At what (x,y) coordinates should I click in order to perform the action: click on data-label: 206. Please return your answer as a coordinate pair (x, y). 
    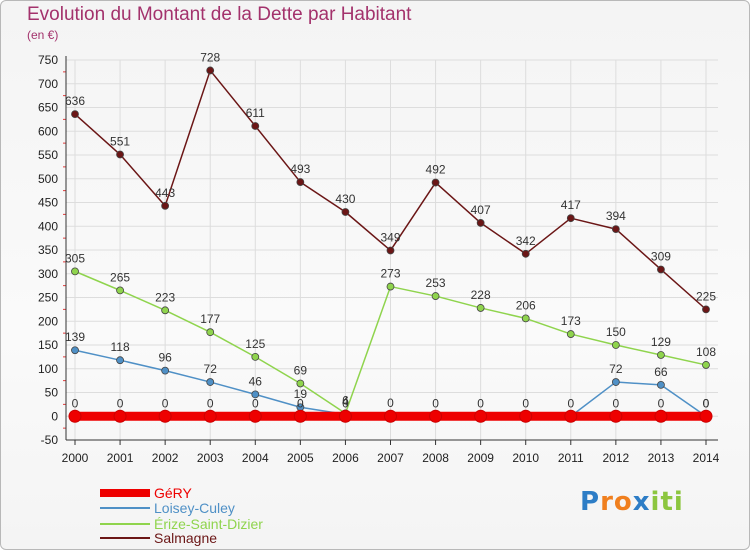
    Looking at the image, I should click on (526, 305).